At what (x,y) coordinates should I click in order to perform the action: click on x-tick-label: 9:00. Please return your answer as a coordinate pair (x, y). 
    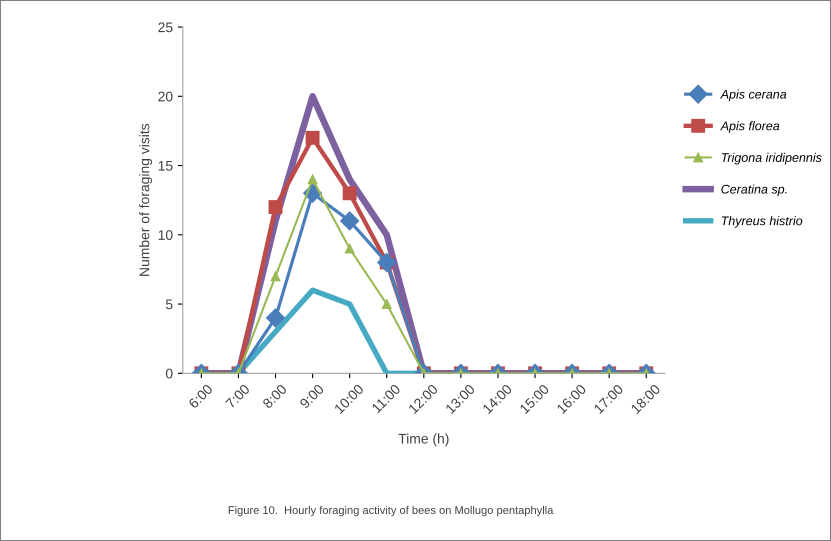
    Looking at the image, I should click on (311, 396).